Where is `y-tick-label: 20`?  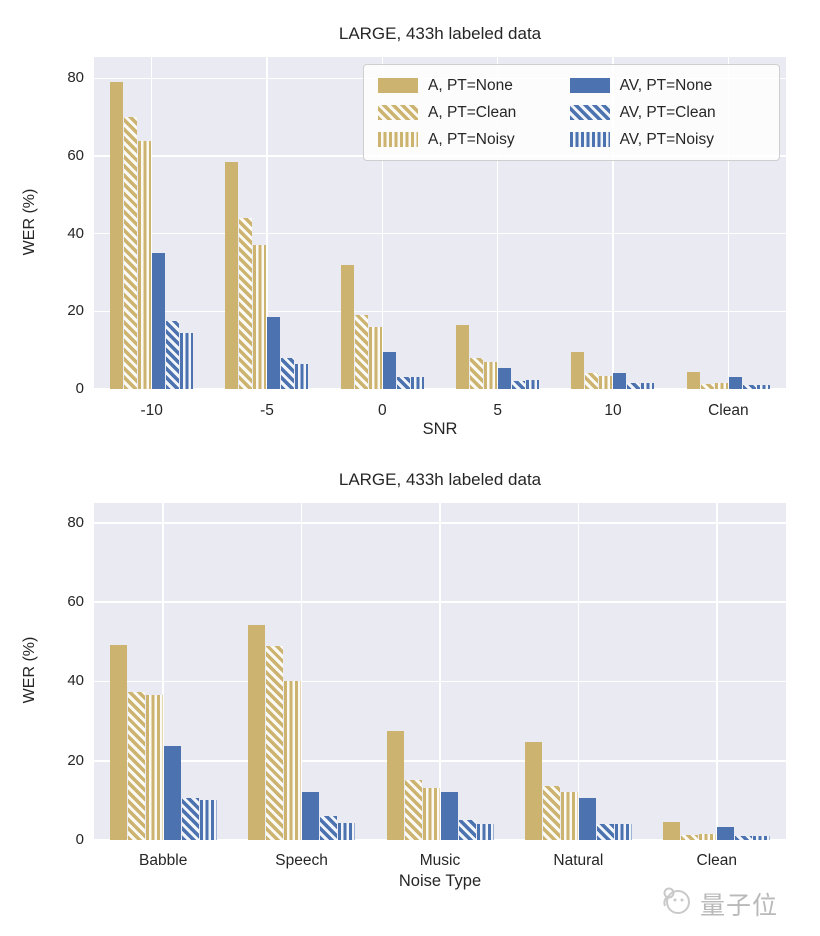
y-tick-label: 20 is located at coordinates (75, 760).